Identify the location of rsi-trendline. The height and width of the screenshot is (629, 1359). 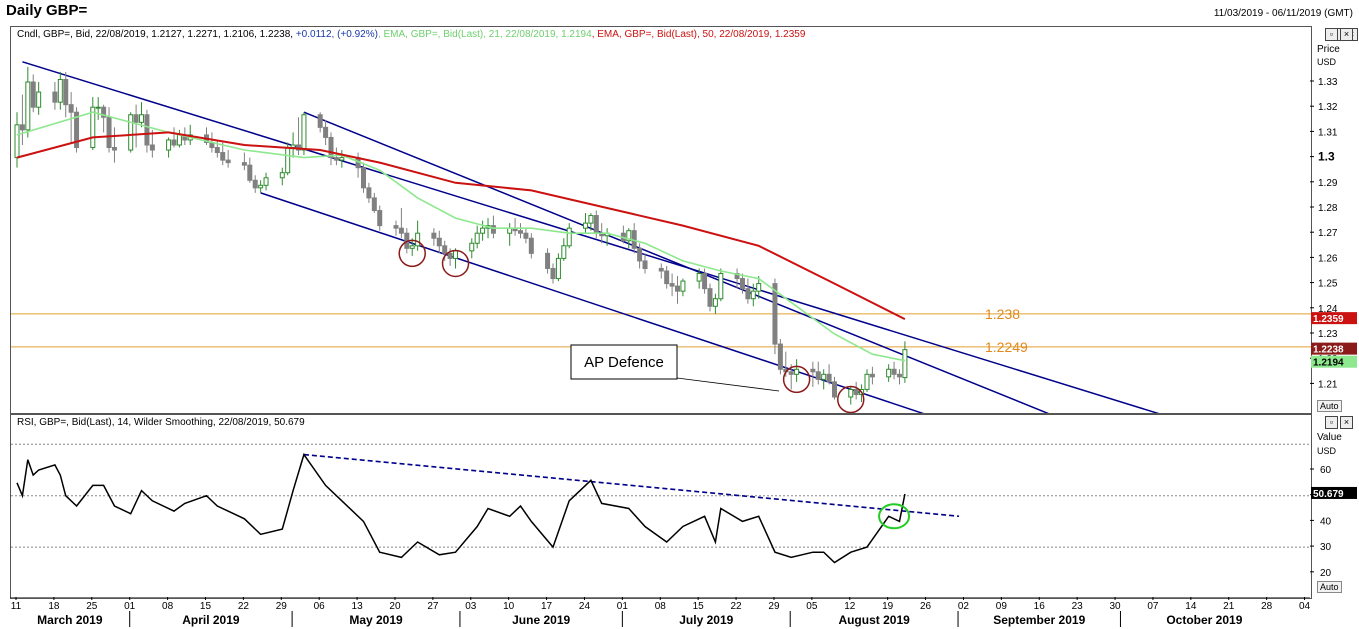
(631, 485).